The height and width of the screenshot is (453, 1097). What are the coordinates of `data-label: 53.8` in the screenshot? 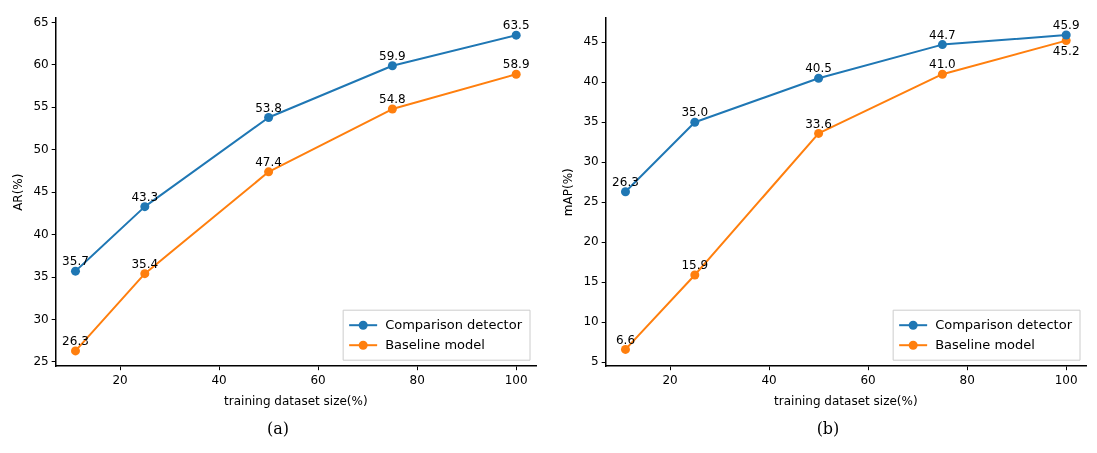 It's located at (268, 107).